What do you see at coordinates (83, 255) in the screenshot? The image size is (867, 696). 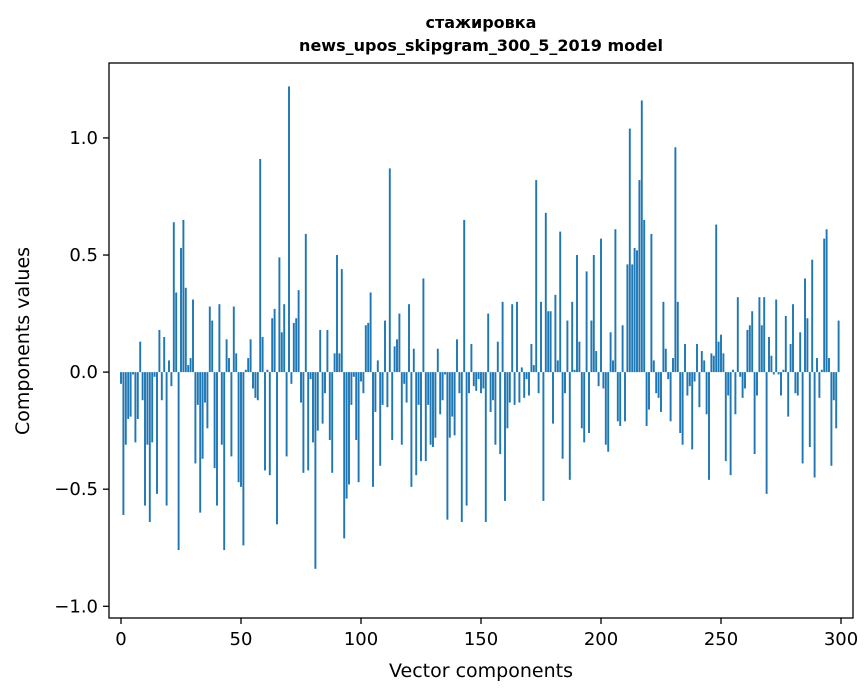 I see `y-tick-label: 0.5` at bounding box center [83, 255].